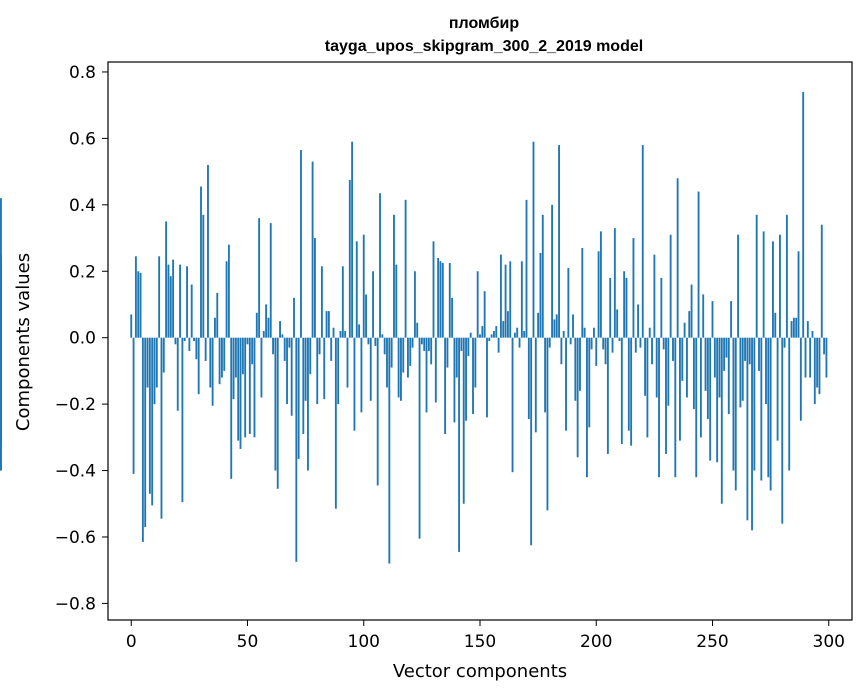 The height and width of the screenshot is (696, 867). I want to click on y-tick-label: 0.0, so click(82, 339).